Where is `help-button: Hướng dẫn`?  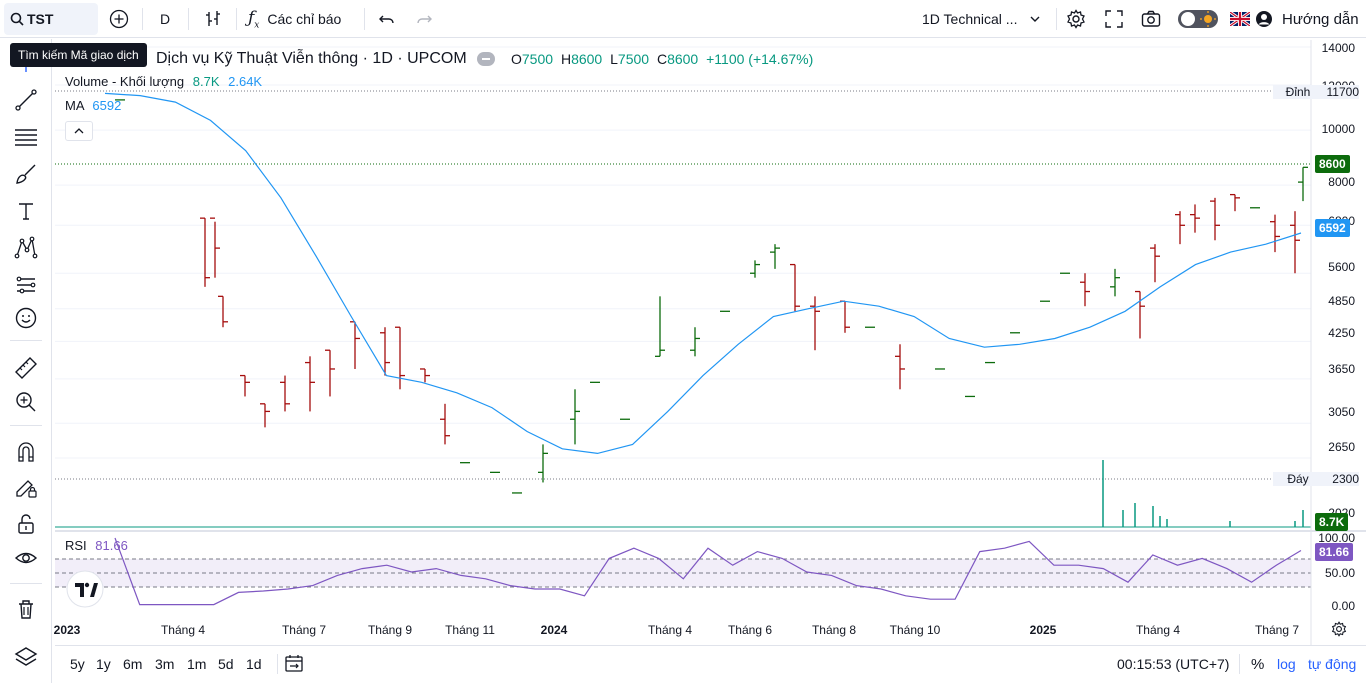 help-button: Hướng dẫn is located at coordinates (1309, 19).